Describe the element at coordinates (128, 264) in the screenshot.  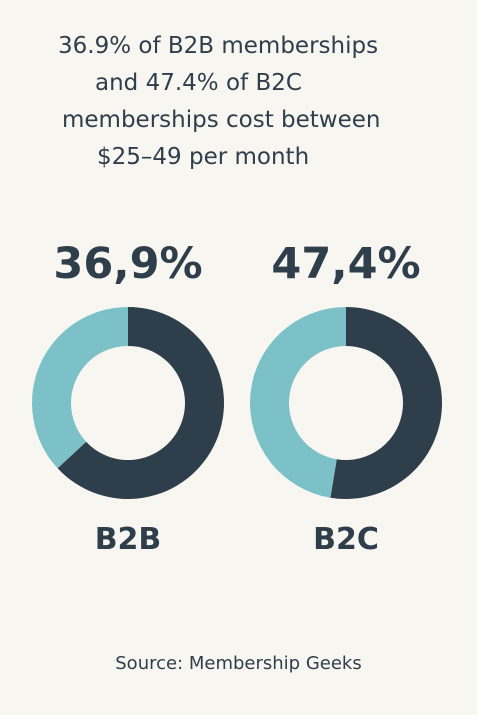
I see `b2b-percent-label: 36,9%` at that location.